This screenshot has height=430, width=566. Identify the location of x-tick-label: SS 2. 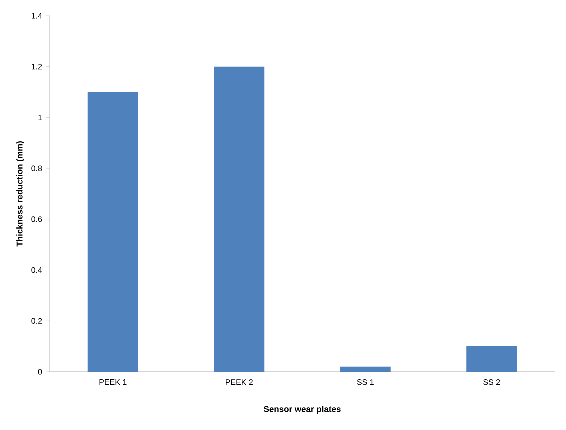
(492, 383).